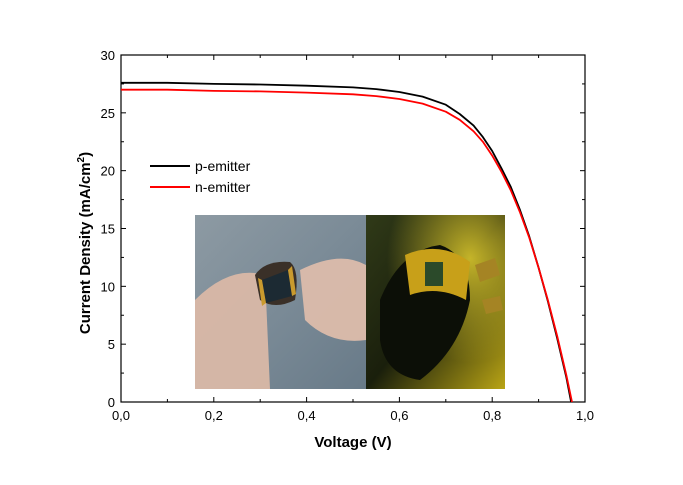  Describe the element at coordinates (214, 415) in the screenshot. I see `x-tick-label: 0,2` at that location.